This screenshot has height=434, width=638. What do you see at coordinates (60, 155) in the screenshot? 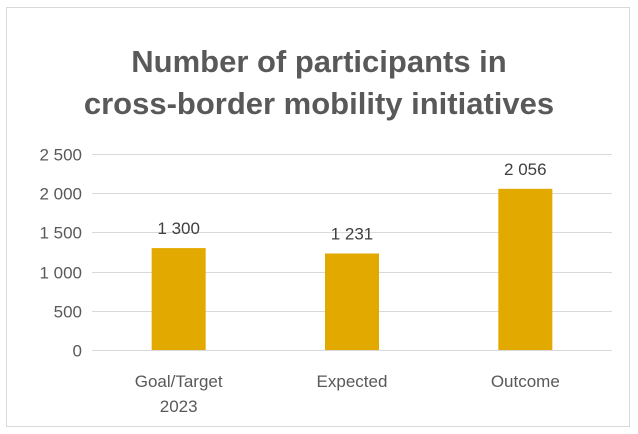
I see `y-tick-label: 2 500` at bounding box center [60, 155].